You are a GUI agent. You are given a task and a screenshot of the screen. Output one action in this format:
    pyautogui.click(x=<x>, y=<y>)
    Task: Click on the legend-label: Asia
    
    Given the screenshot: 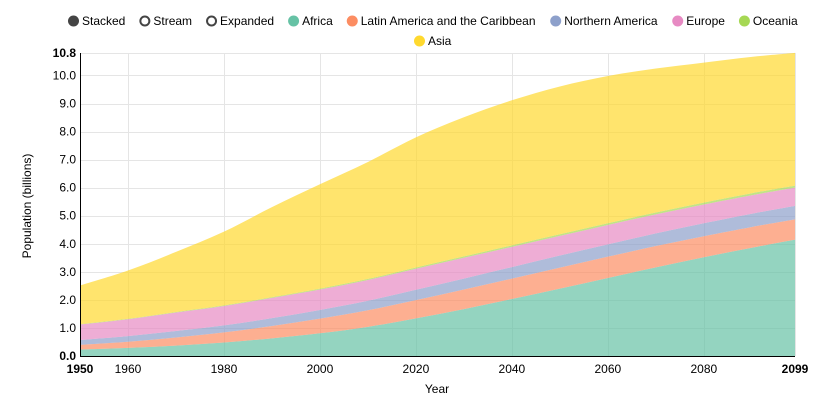 What is the action you would take?
    pyautogui.click(x=440, y=41)
    